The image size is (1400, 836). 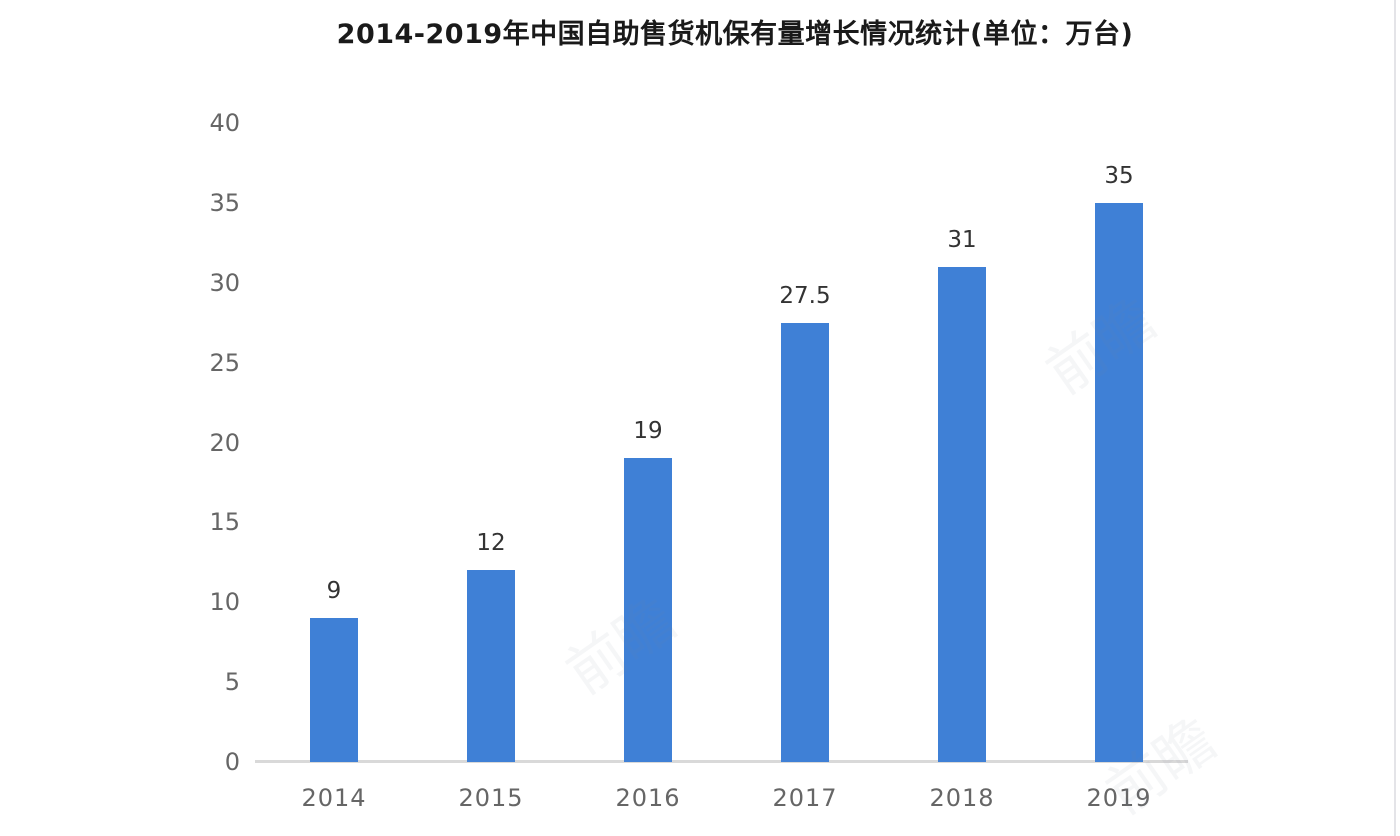 I want to click on y-tick-label: 0, so click(x=232, y=762).